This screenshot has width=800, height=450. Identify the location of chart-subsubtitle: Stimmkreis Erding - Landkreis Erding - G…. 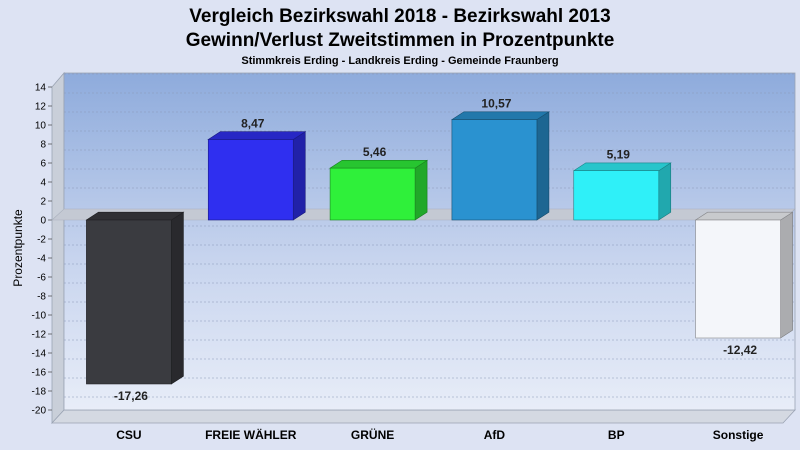
(399, 61).